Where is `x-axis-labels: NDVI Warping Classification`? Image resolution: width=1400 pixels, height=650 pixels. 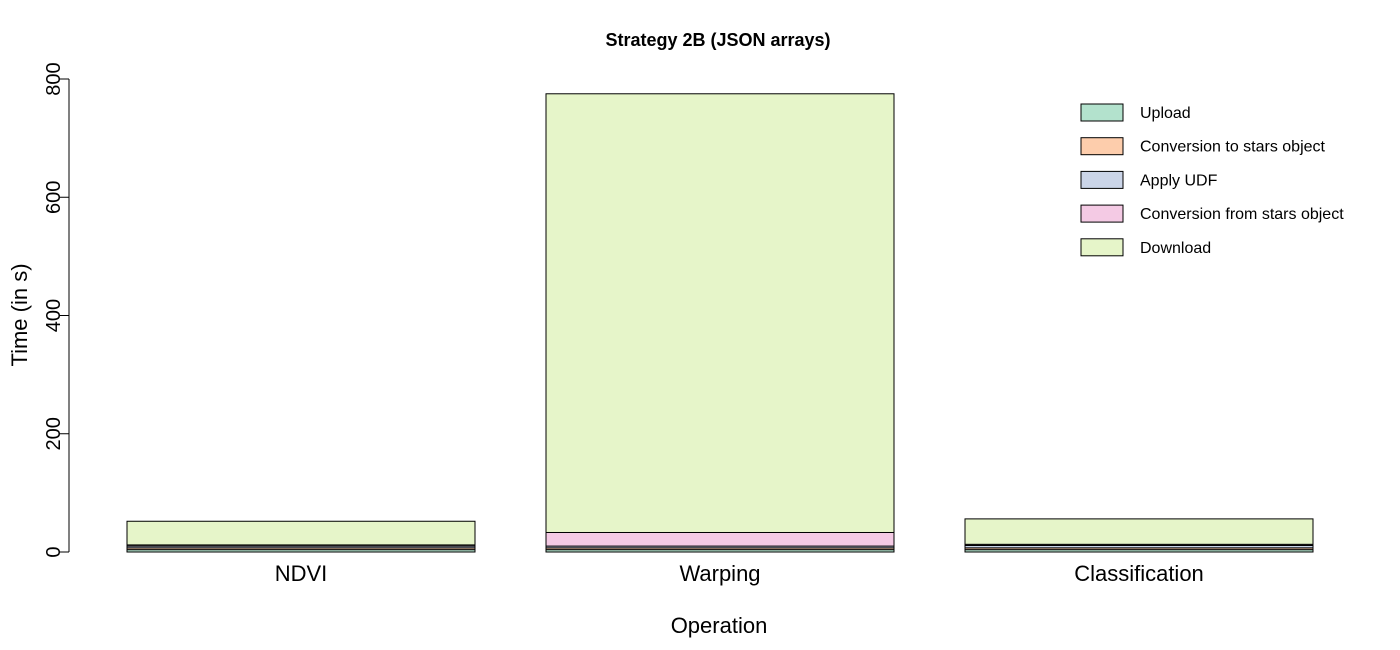
x-axis-labels: NDVI Warping Classification is located at coordinates (739, 573).